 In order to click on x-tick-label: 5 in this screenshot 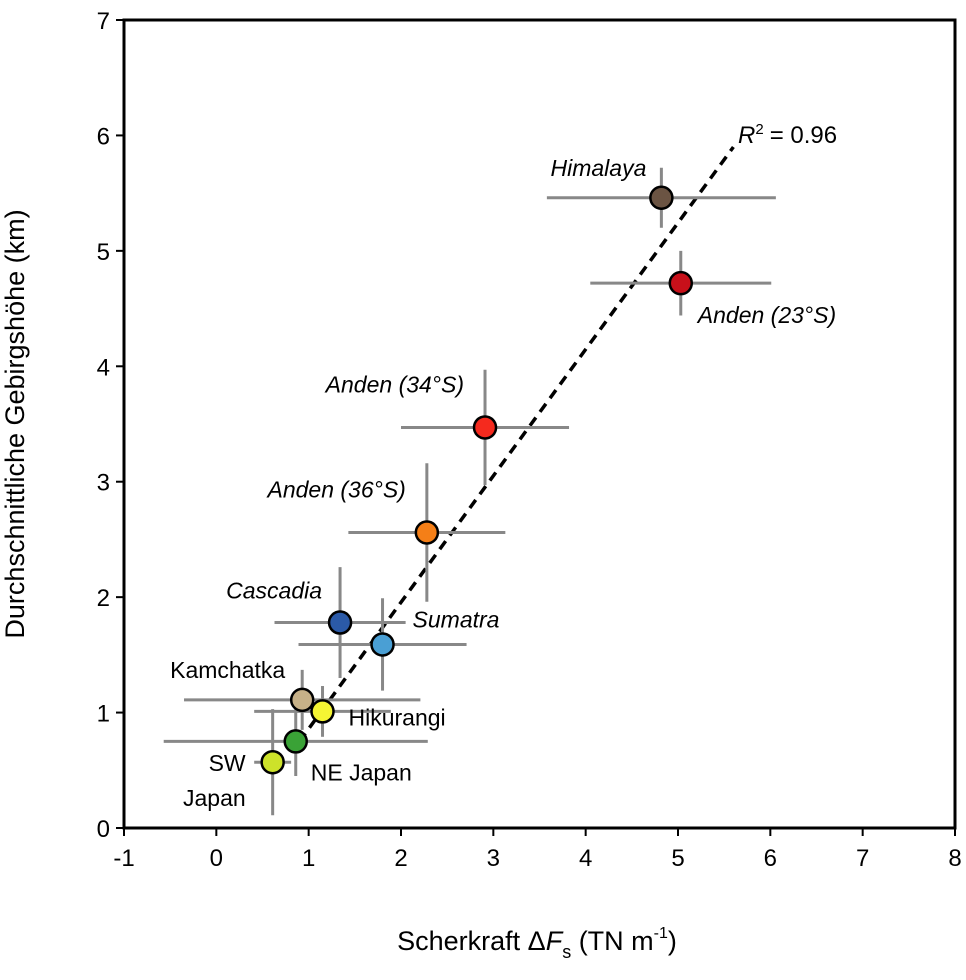, I will do `click(677, 858)`.